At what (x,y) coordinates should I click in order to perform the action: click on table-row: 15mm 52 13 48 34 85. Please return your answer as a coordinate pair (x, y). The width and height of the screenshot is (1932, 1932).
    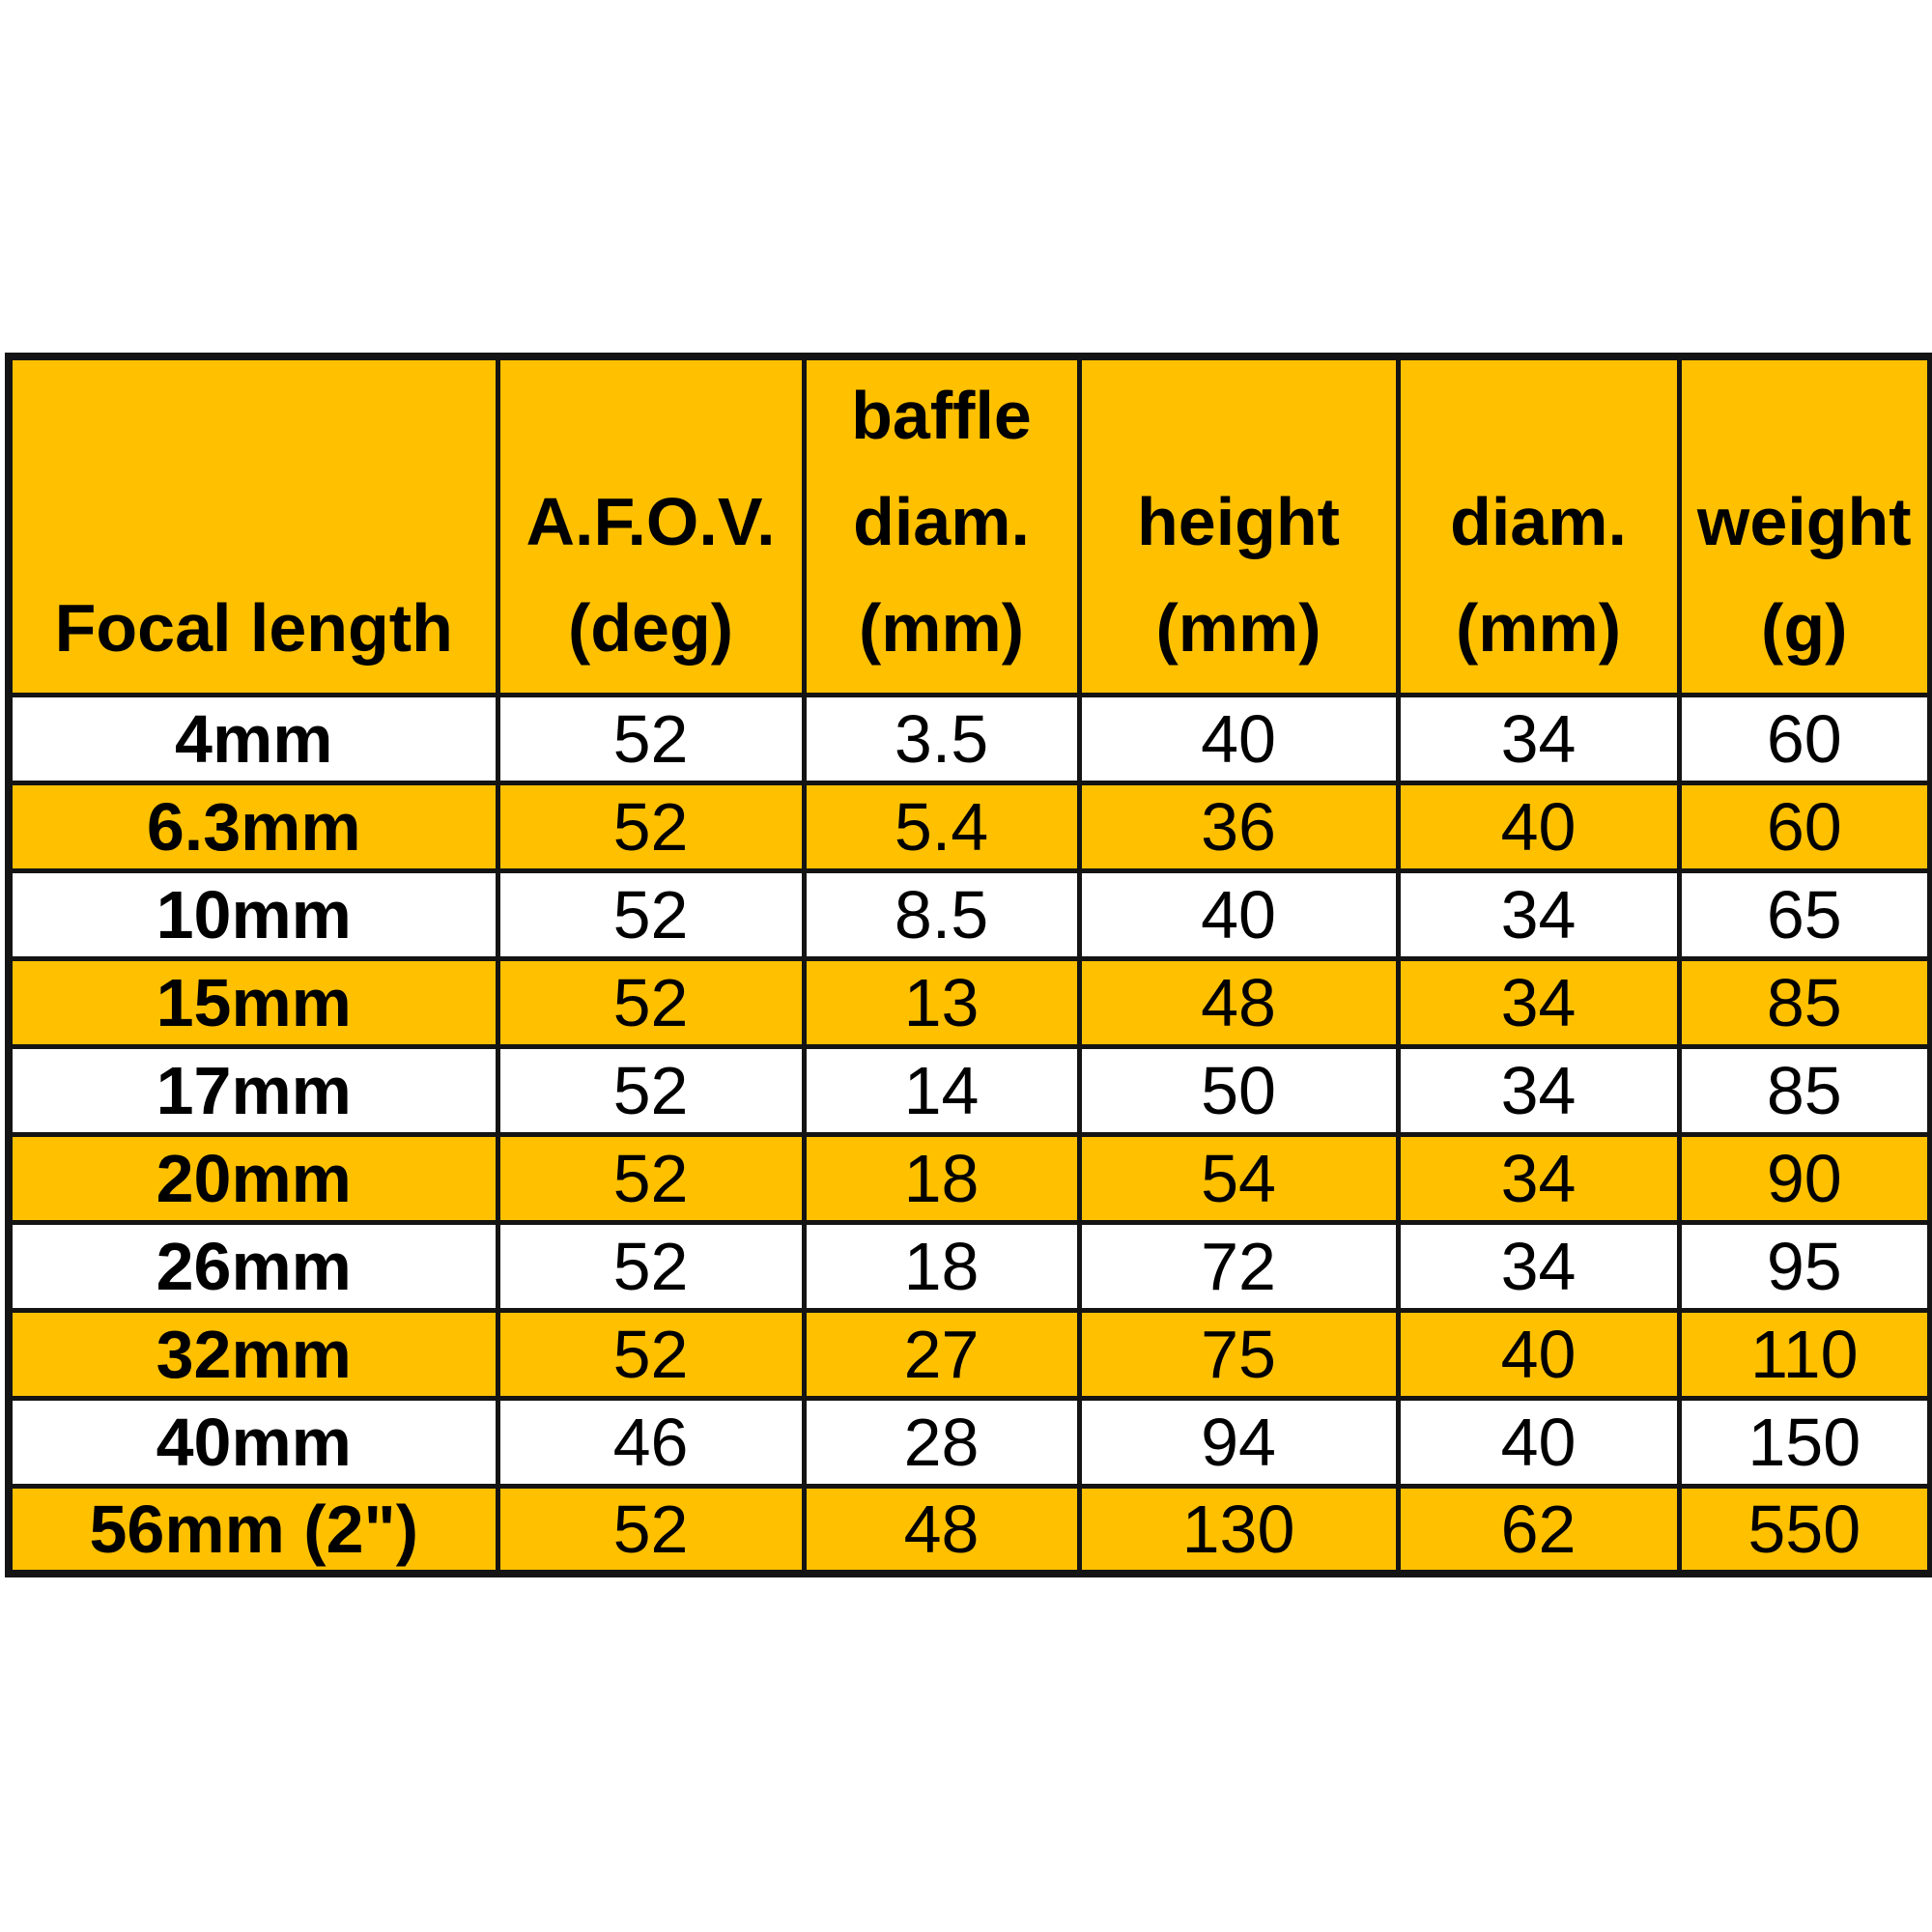
    Looking at the image, I should click on (969, 1002).